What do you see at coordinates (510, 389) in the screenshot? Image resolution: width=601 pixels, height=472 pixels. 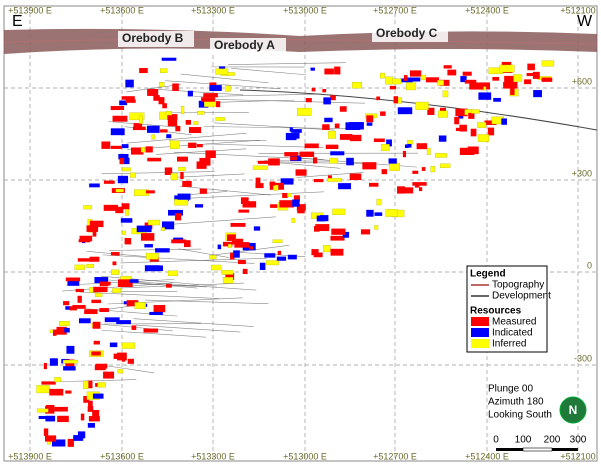 I see `view-text: Plunge 00` at bounding box center [510, 389].